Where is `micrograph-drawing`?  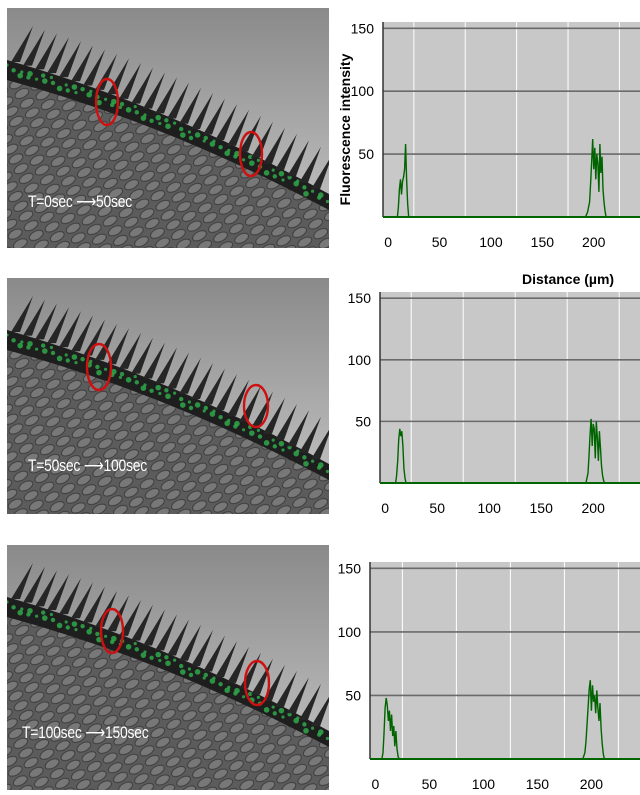
micrograph-drawing is located at coordinates (168, 396).